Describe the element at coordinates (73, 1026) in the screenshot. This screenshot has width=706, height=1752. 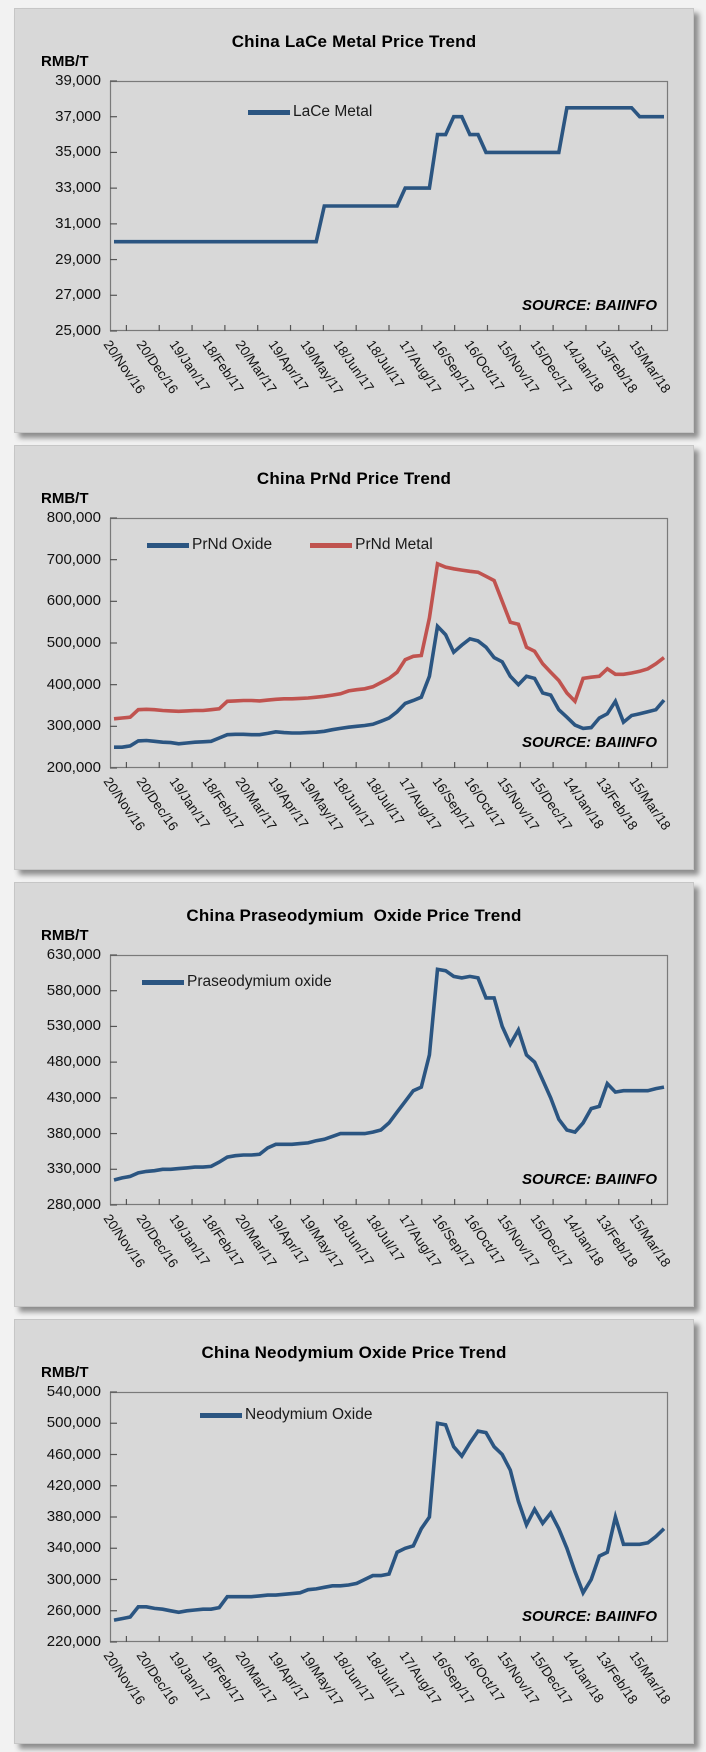
I see `y-axis-tick-label: 530,000` at that location.